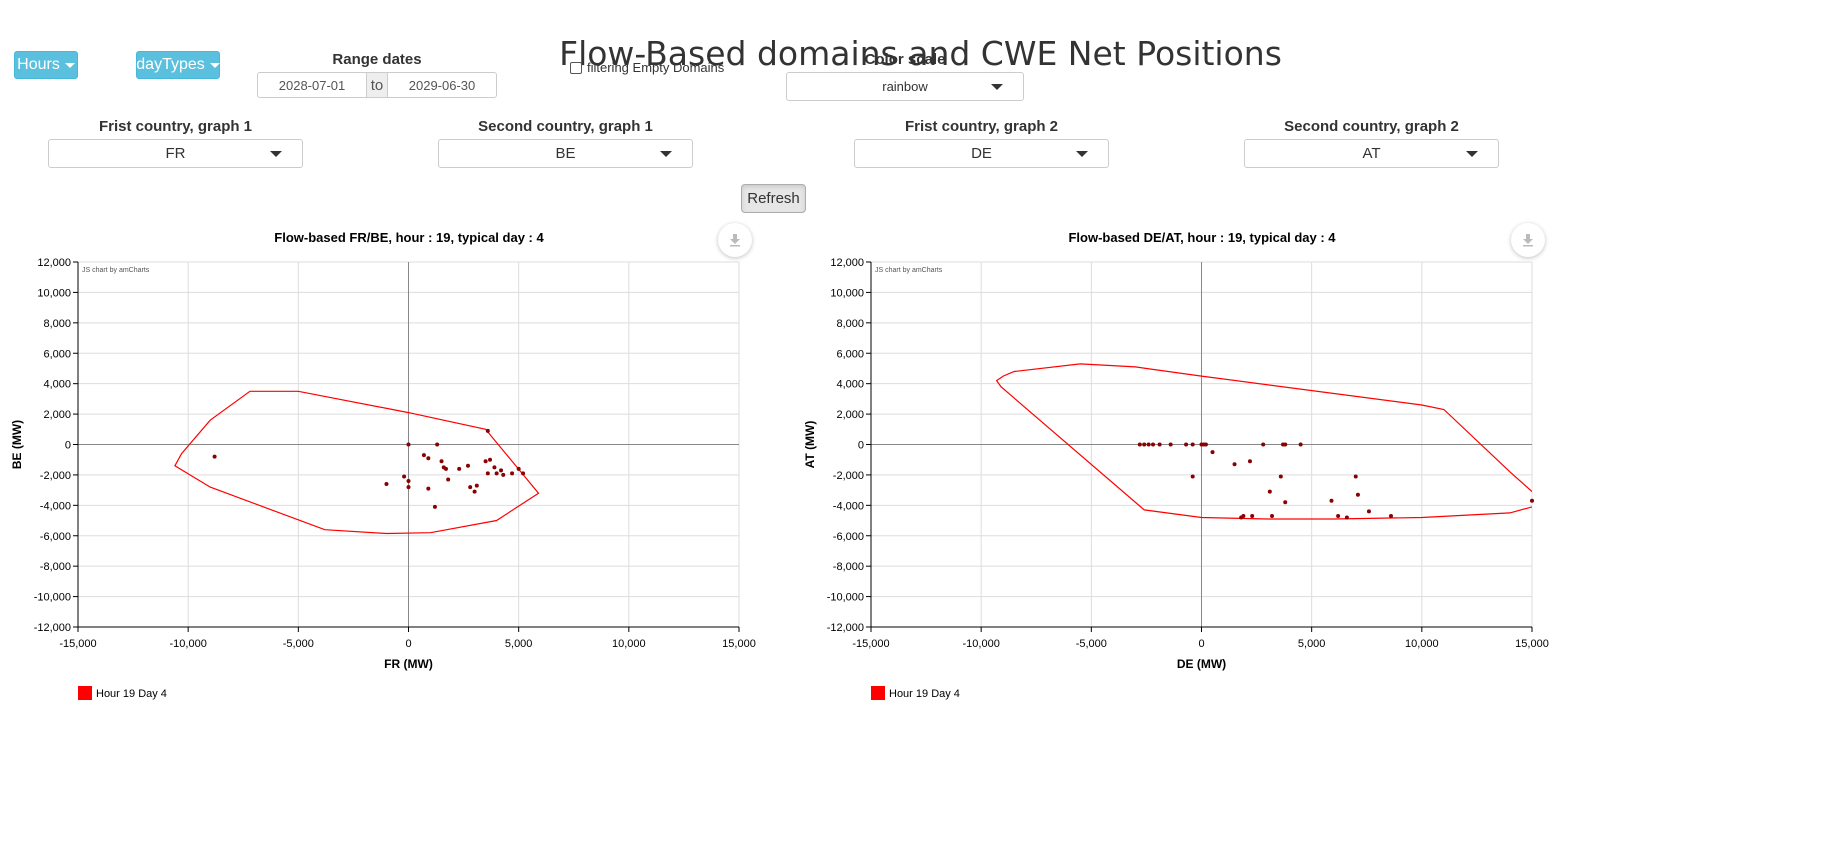 The height and width of the screenshot is (841, 1841). What do you see at coordinates (442, 85) in the screenshot?
I see `date-to-input: 2029-06-30` at bounding box center [442, 85].